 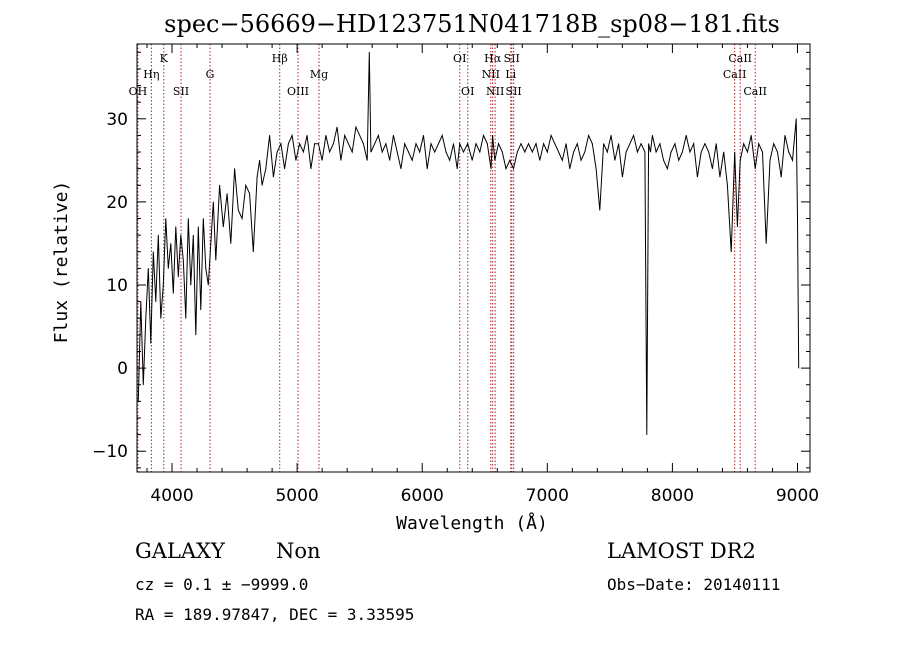 What do you see at coordinates (422, 496) in the screenshot?
I see `x-tick-label: 6000` at bounding box center [422, 496].